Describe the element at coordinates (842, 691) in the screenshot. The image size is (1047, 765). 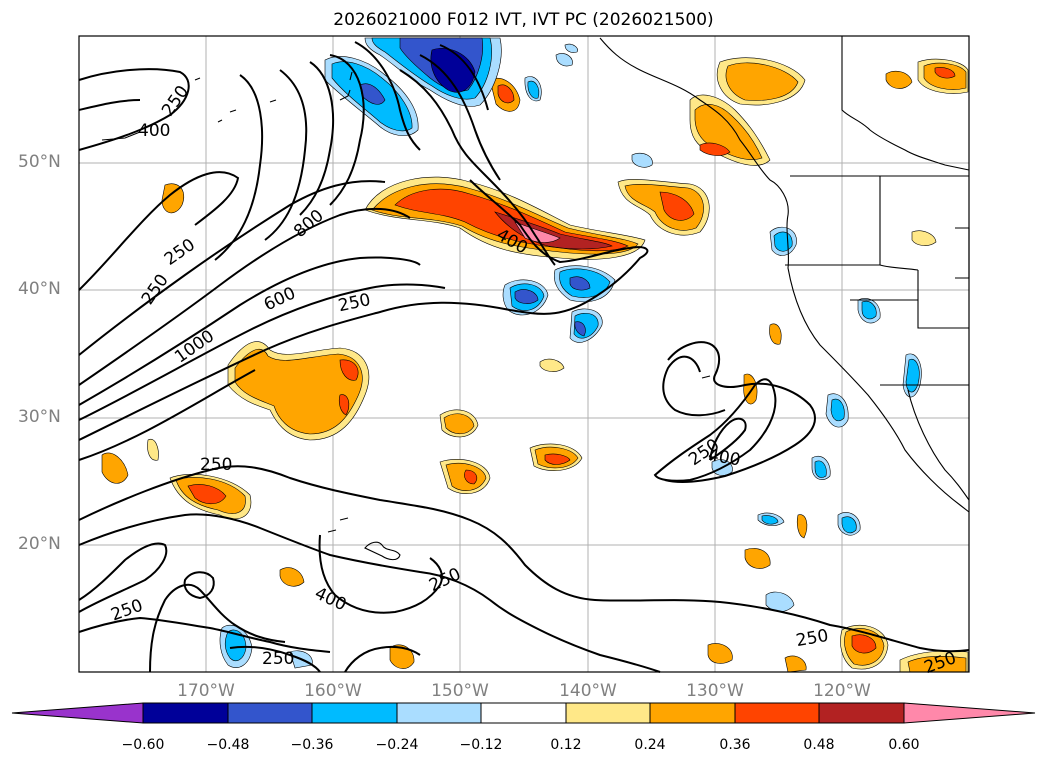
I see `lon-label-120w: 120°W` at that location.